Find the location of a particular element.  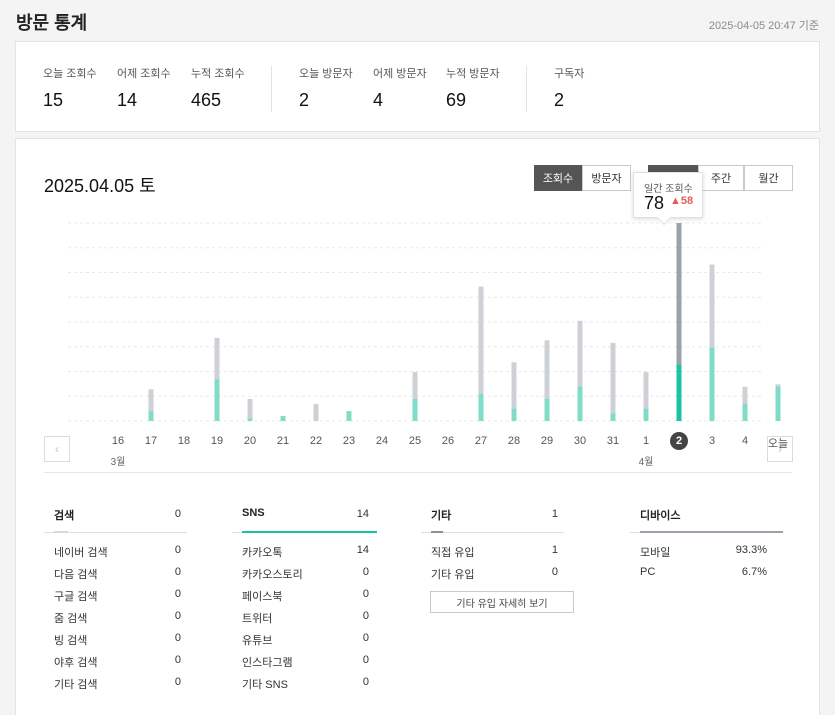

section-title: 기타 is located at coordinates (441, 516).